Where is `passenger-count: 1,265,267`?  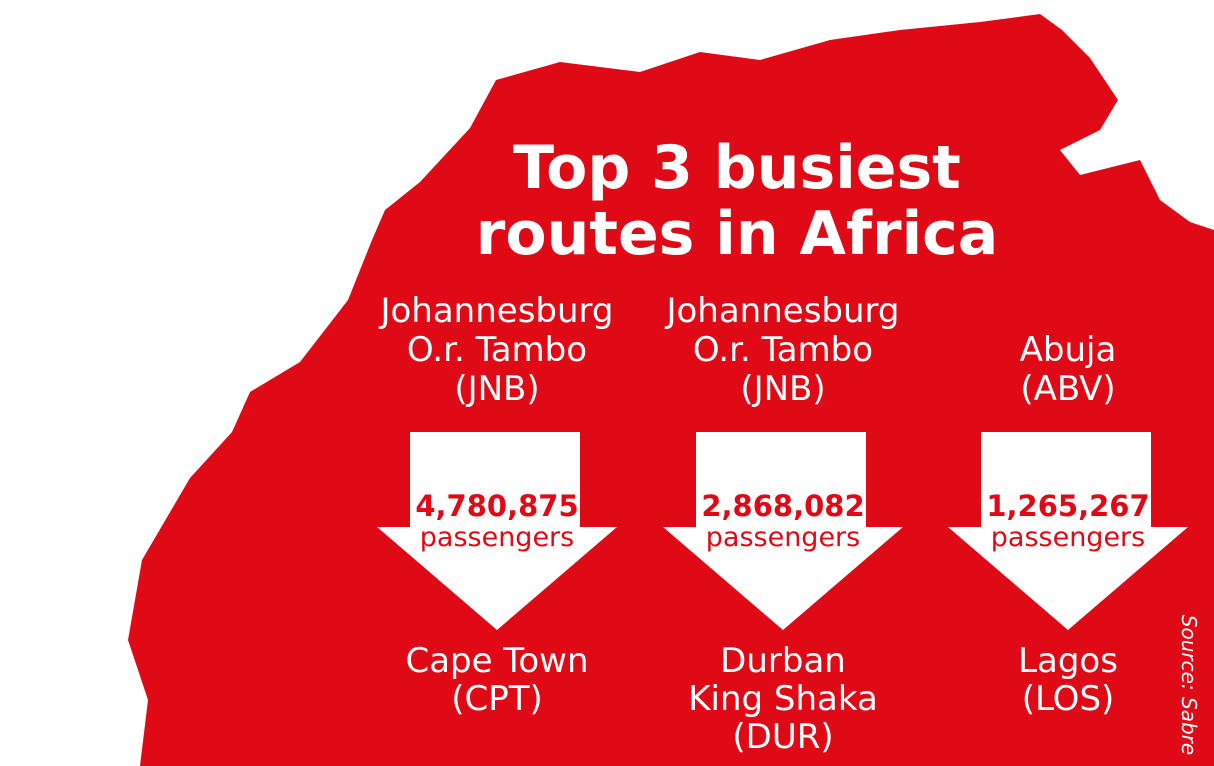 passenger-count: 1,265,267 is located at coordinates (1067, 506).